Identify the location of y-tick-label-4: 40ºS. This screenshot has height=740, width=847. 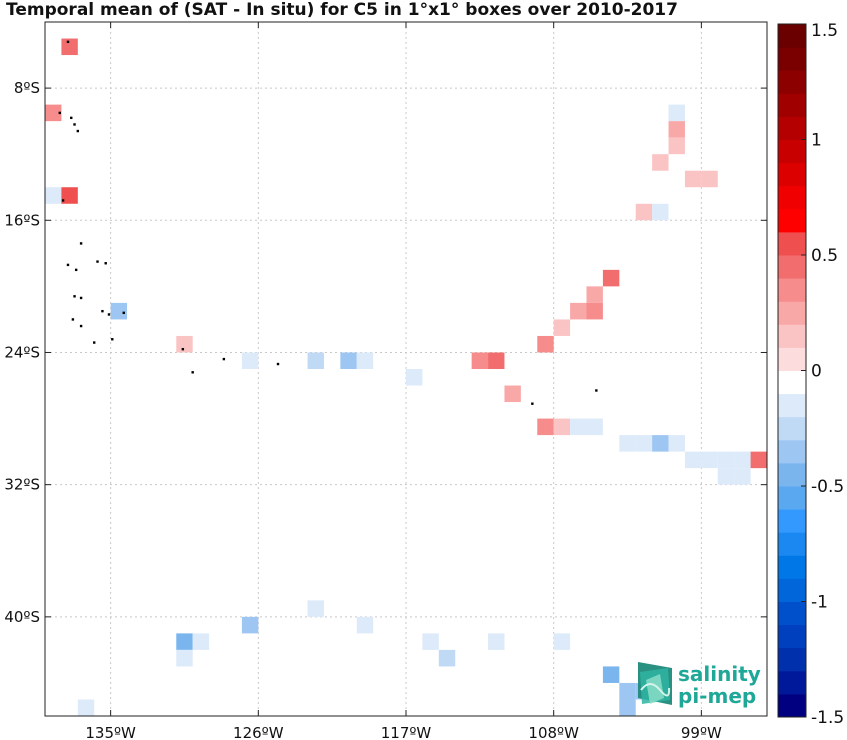
(22, 617).